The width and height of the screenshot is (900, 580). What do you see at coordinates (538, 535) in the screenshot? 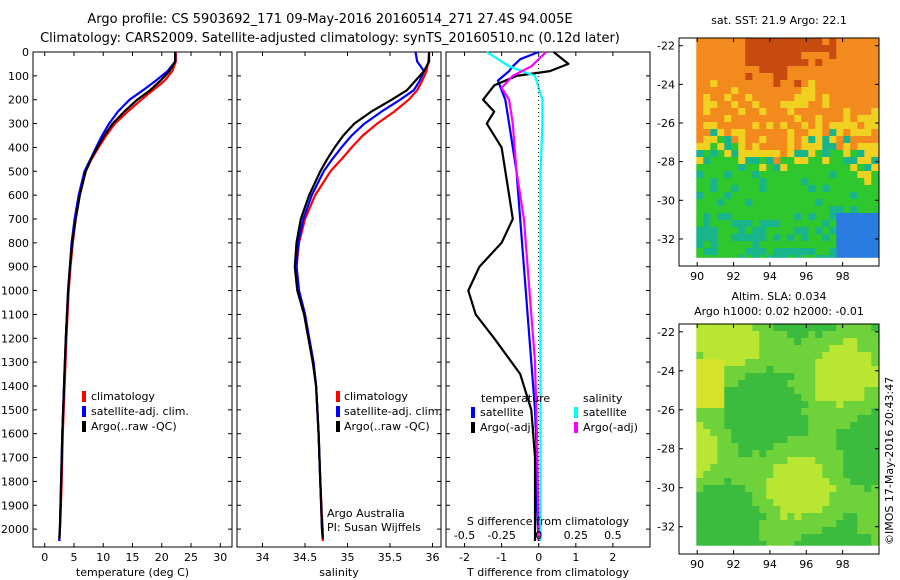
I see `s-tick-label: 0` at bounding box center [538, 535].